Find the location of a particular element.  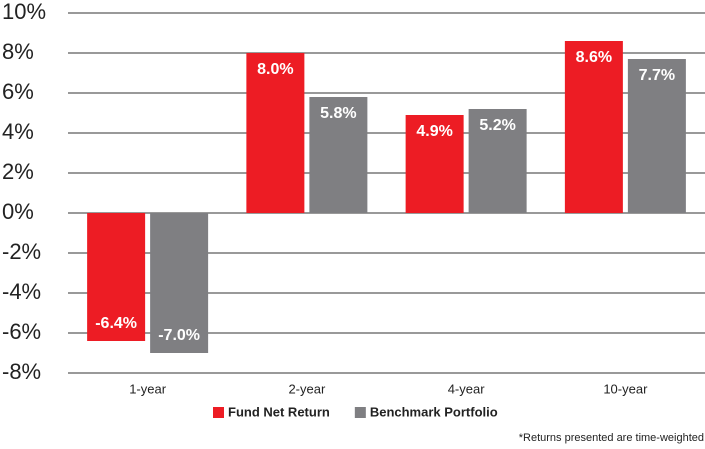

value-label: 8.6% is located at coordinates (594, 57).